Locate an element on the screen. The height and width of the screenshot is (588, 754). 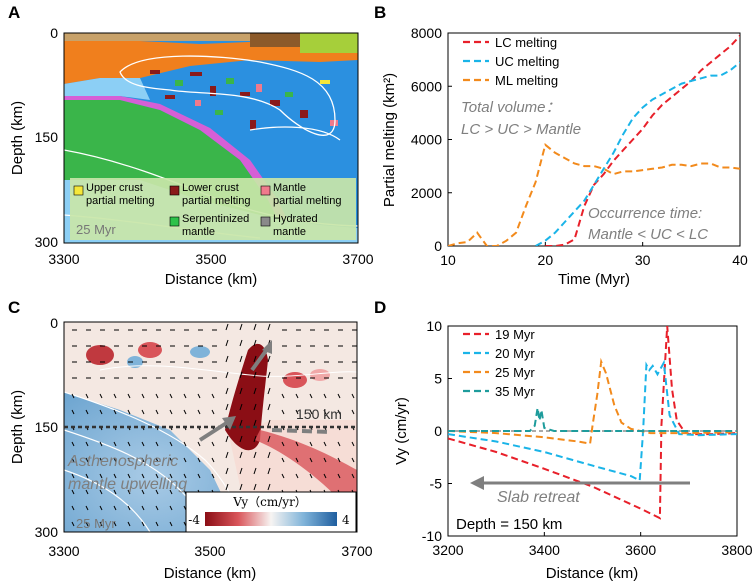
x-tick-label: 3200 is located at coordinates (447, 550).